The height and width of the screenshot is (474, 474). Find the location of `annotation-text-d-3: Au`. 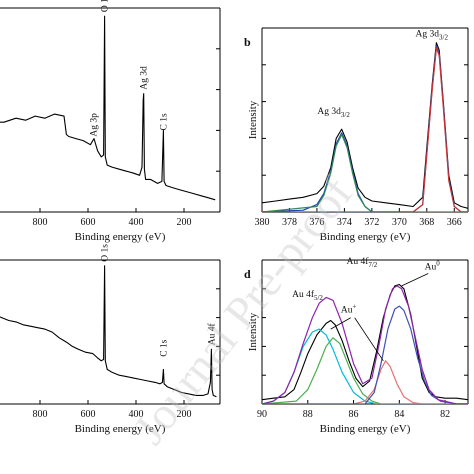

annotation-text-d-3: Au is located at coordinates (347, 311).